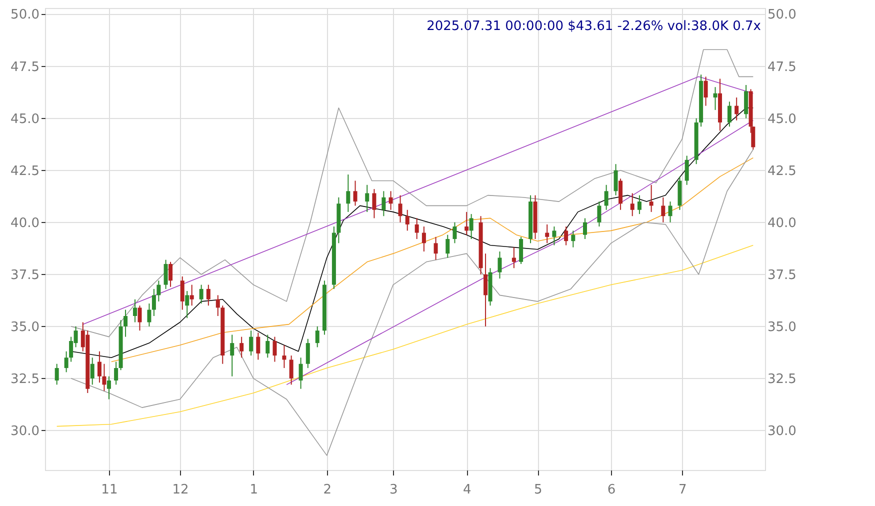 The height and width of the screenshot is (506, 875). What do you see at coordinates (25, 431) in the screenshot?
I see `y-tick-label: 30.0` at bounding box center [25, 431].